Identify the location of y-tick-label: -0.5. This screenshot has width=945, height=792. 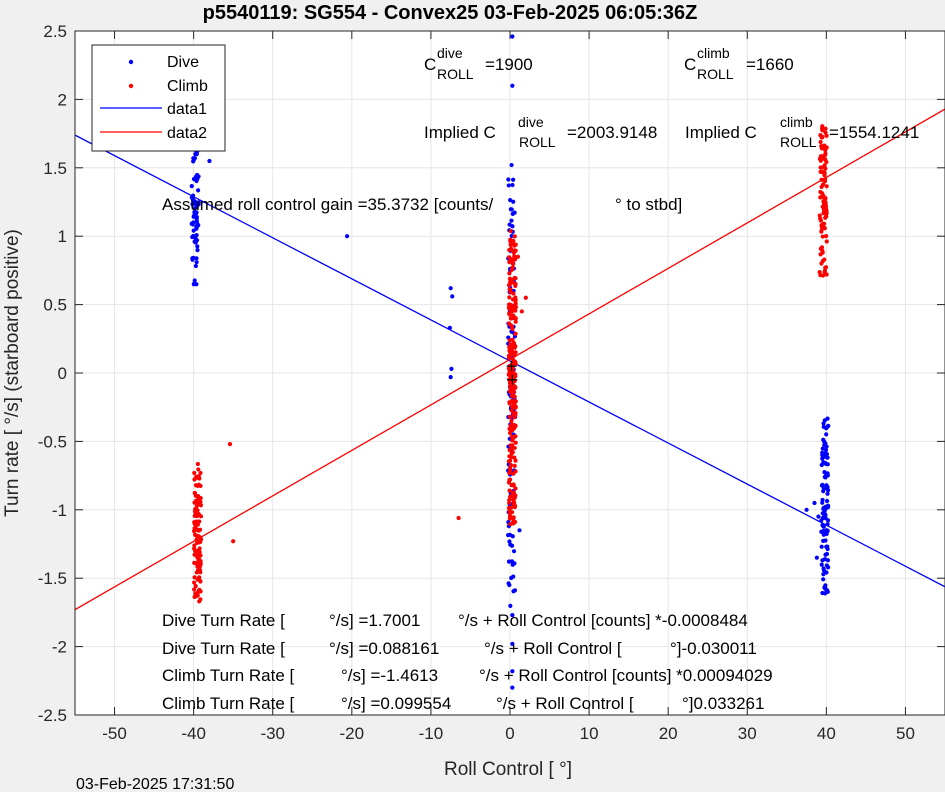
(52, 441).